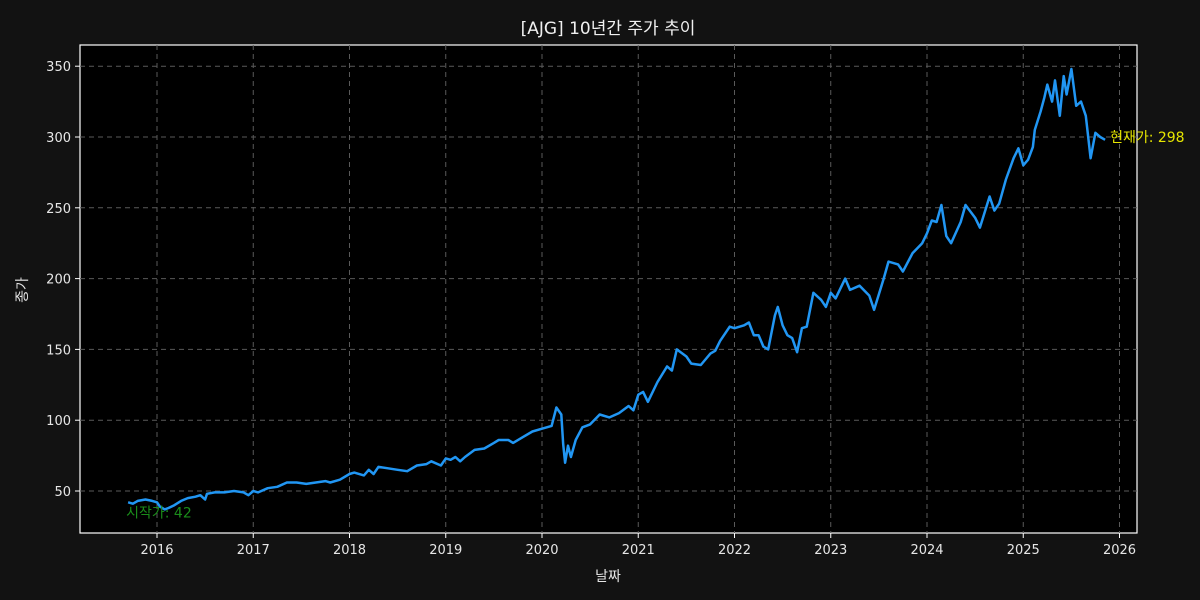 This screenshot has width=1200, height=600. Describe the element at coordinates (58, 421) in the screenshot. I see `y-tick-label: 100` at that location.